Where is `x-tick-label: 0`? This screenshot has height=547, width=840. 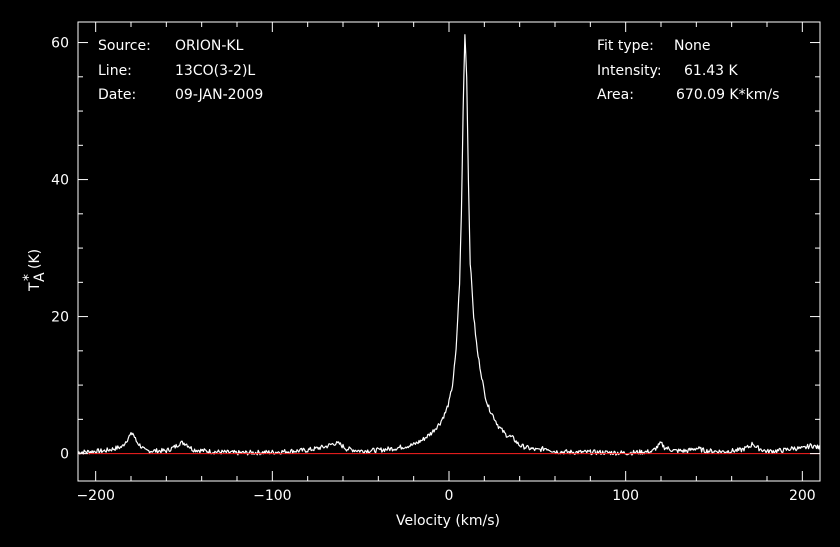 x-tick-label: 0 is located at coordinates (449, 496).